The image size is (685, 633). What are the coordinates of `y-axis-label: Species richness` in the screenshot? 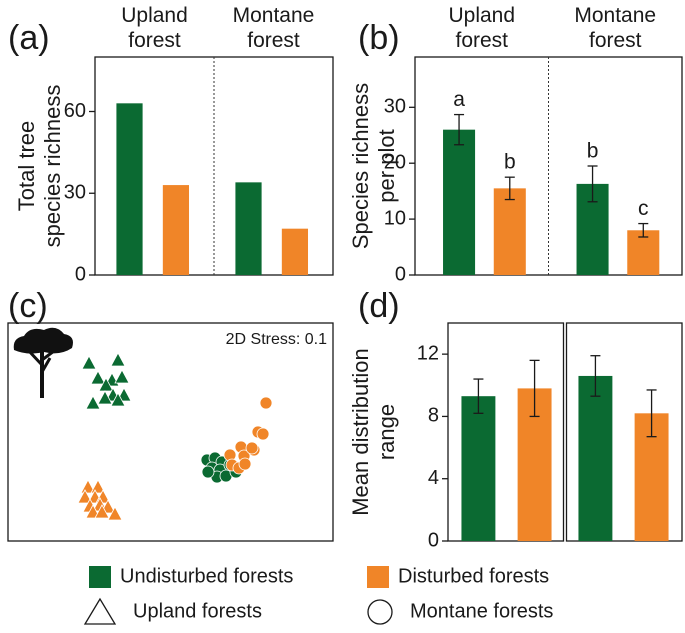 It's located at (360, 166).